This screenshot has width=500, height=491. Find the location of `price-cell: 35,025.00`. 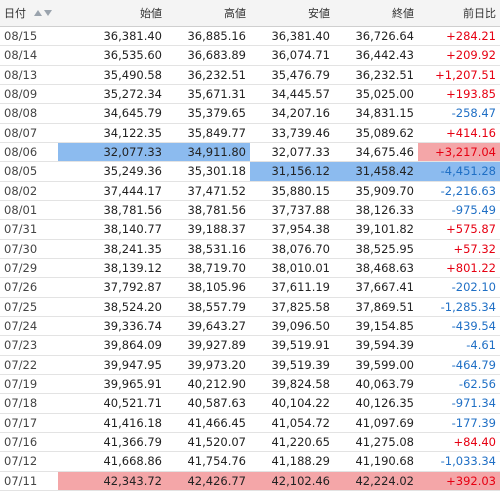

price-cell: 35,025.00 is located at coordinates (384, 94).